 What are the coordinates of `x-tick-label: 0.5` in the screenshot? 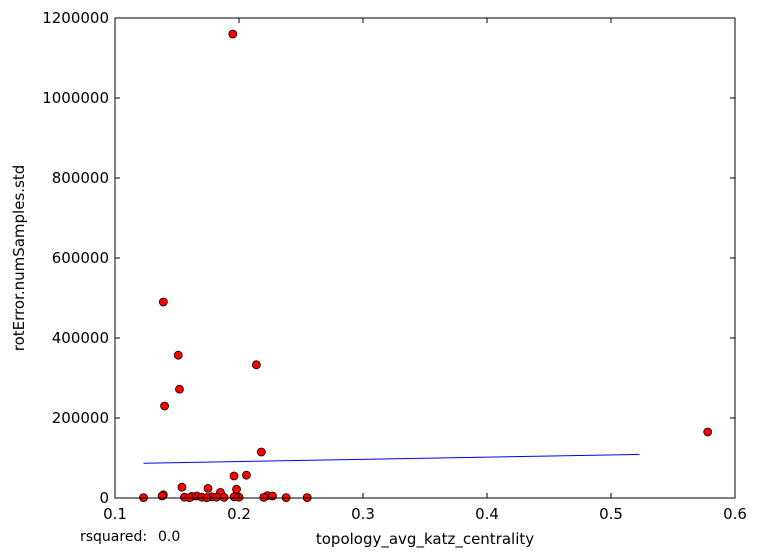 It's located at (611, 514).